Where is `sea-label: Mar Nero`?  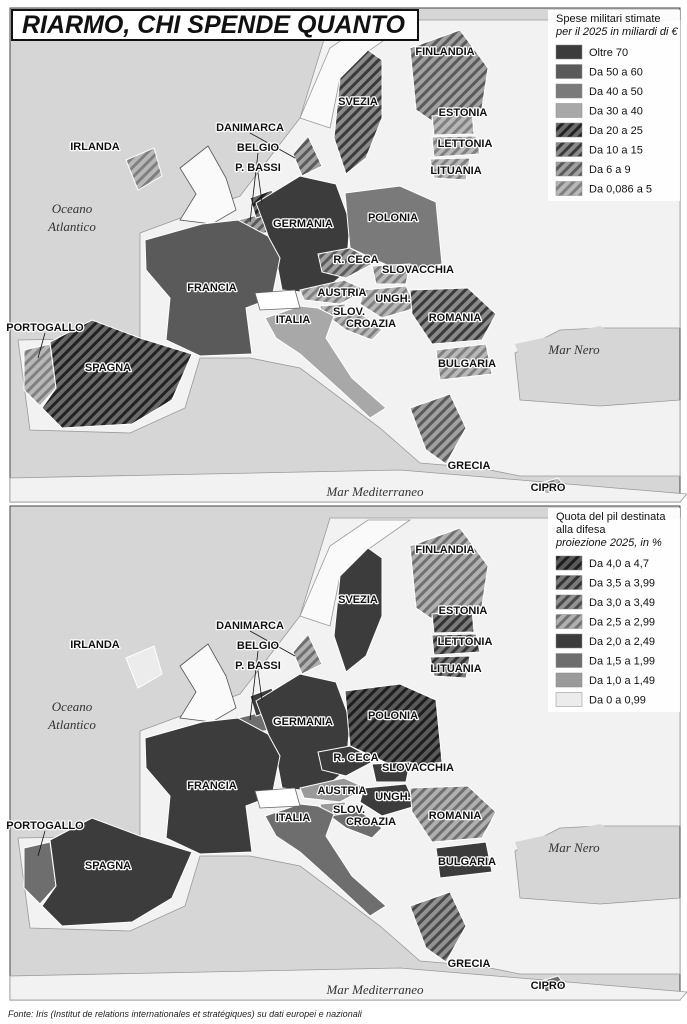
sea-label: Mar Nero is located at coordinates (573, 847).